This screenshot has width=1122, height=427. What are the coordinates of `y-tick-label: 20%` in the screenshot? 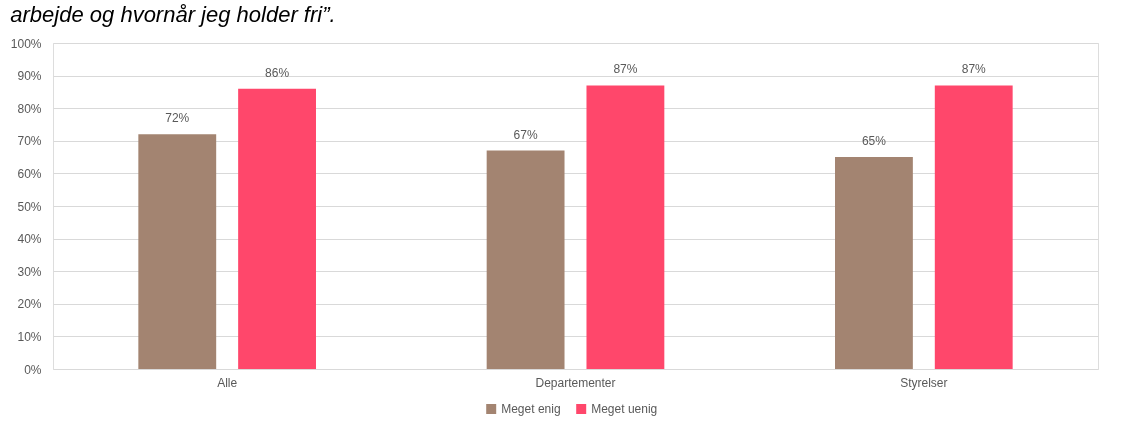 It's located at (29, 304).